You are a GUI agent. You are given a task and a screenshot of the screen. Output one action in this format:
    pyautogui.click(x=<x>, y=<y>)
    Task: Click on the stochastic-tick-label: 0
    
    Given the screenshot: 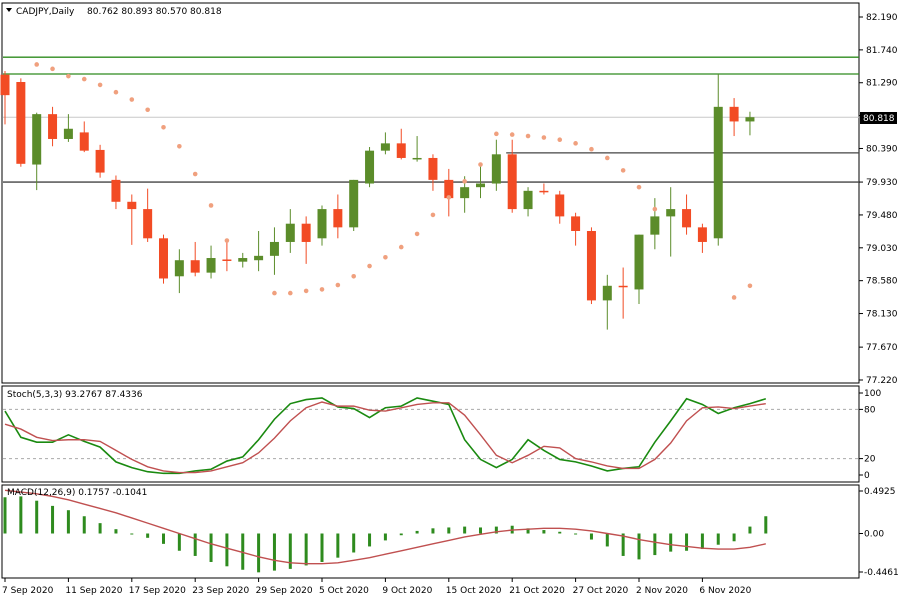 What is the action you would take?
    pyautogui.click(x=867, y=476)
    